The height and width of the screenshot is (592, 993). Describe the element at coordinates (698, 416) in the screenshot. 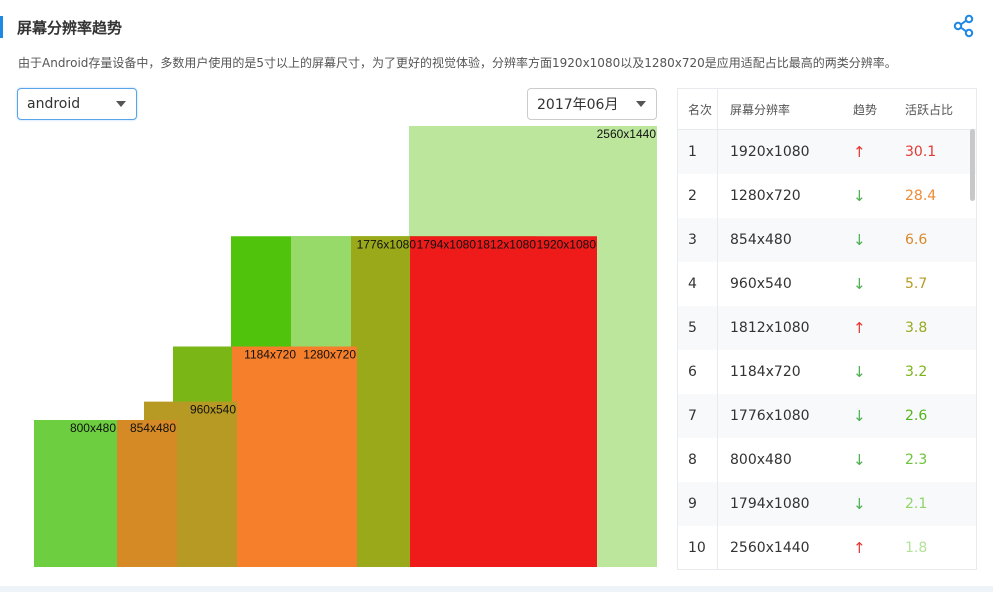

I see `rank-cell: 7` at that location.